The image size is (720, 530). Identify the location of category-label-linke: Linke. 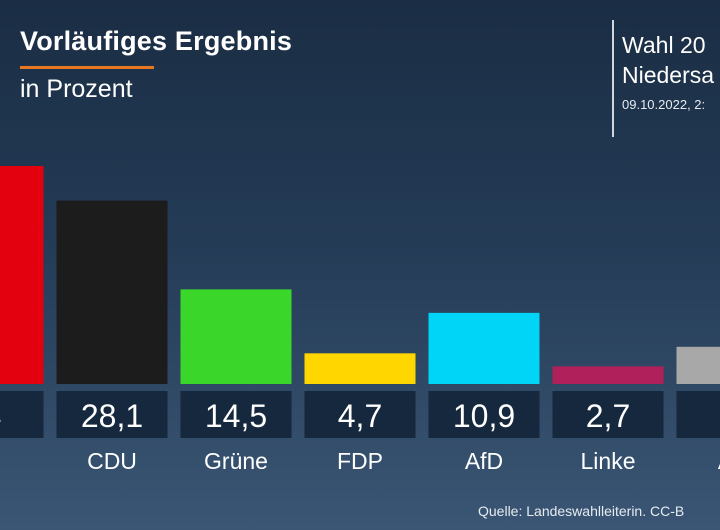
(608, 461).